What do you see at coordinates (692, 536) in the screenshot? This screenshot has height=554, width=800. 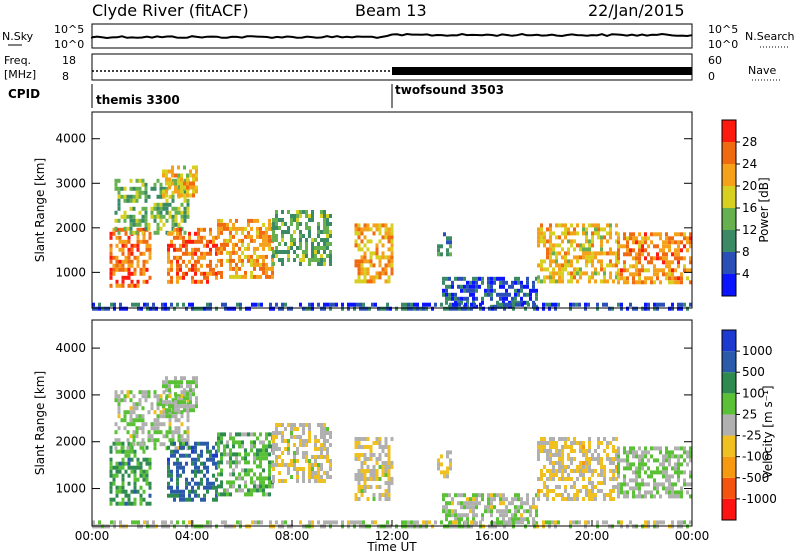 I see `x-tick-label: 00:00` at bounding box center [692, 536].